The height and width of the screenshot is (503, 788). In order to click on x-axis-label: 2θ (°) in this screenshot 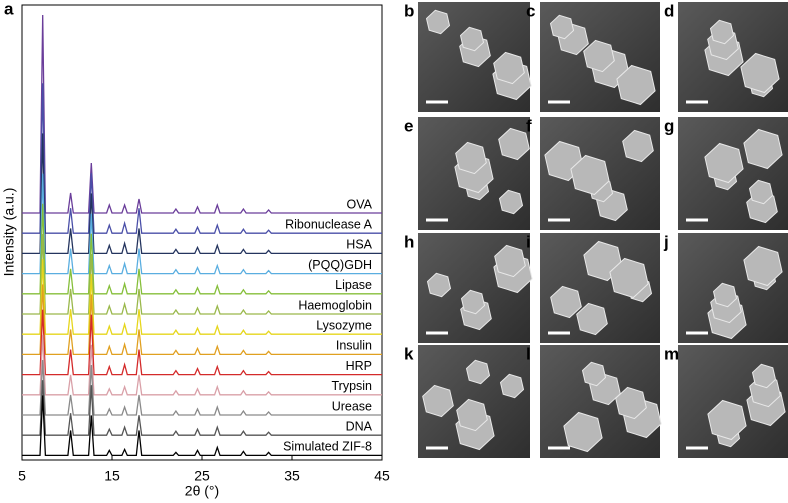, I will do `click(202, 491)`.